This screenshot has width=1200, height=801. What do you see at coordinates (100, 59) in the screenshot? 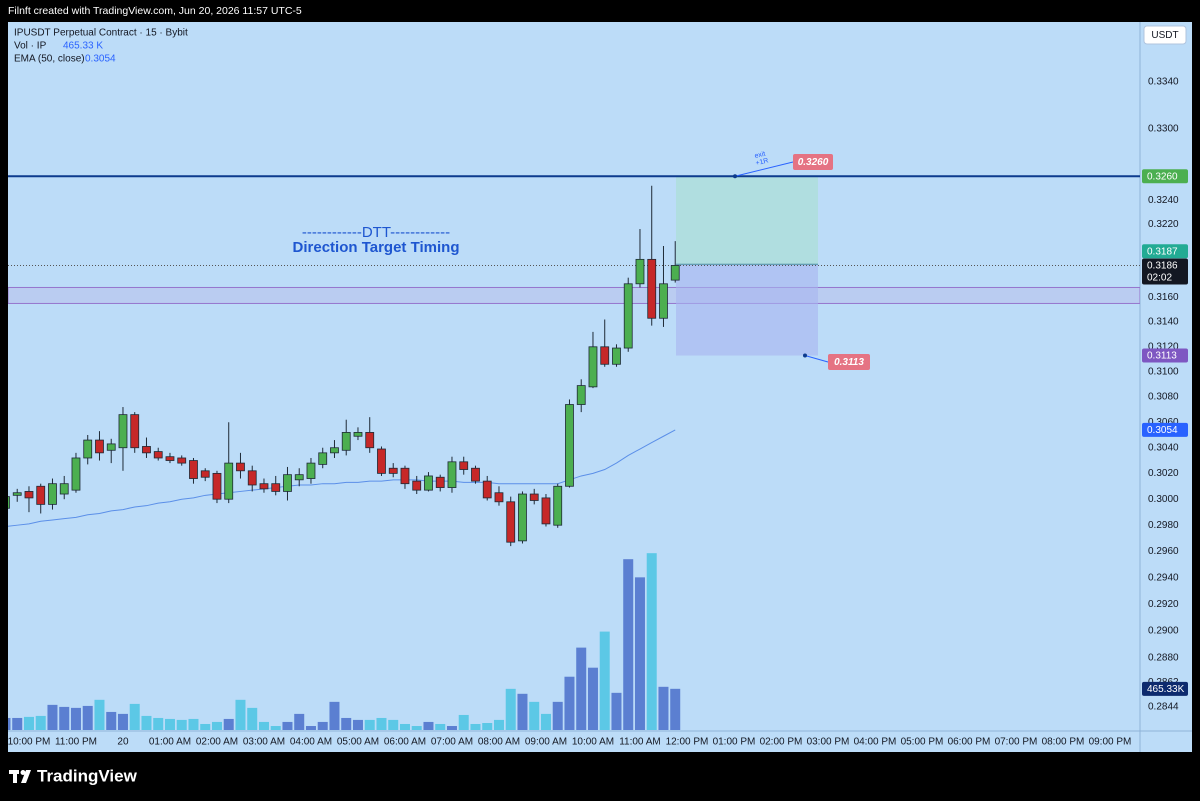
I see `legend-ema-value: 0.3054` at bounding box center [100, 59].